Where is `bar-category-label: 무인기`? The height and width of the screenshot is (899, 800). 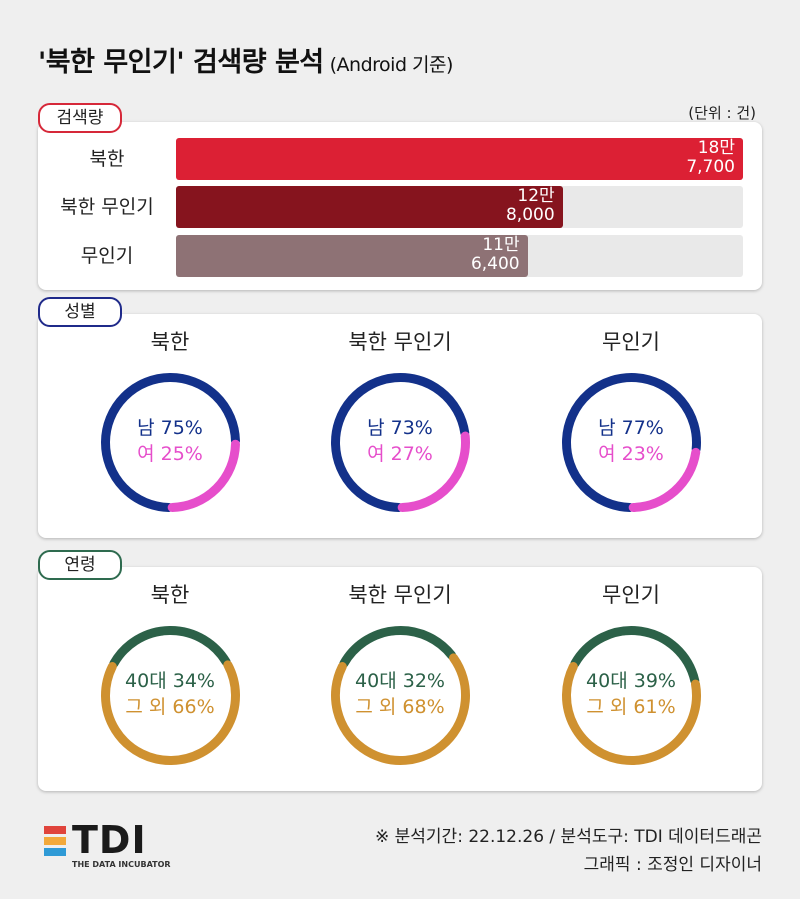
bar-category-label: 무인기 is located at coordinates (107, 256).